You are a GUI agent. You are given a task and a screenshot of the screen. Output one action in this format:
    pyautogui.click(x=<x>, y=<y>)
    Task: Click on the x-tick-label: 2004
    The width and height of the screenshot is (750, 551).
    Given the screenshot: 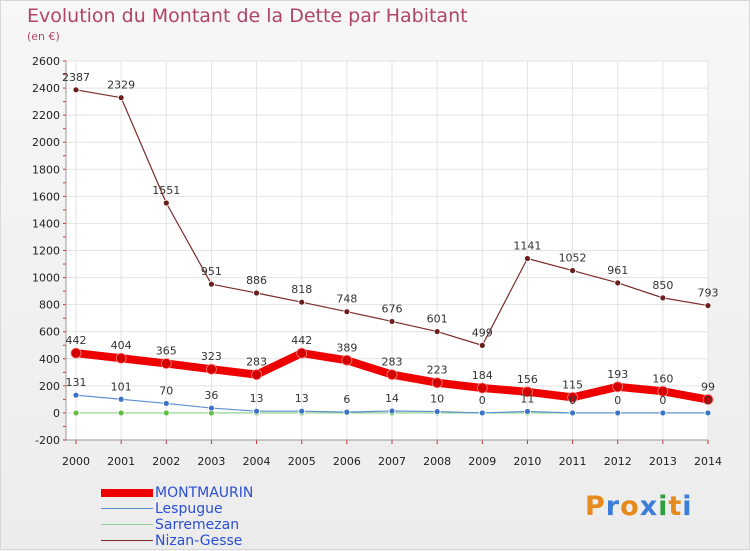 What is the action you would take?
    pyautogui.click(x=257, y=461)
    